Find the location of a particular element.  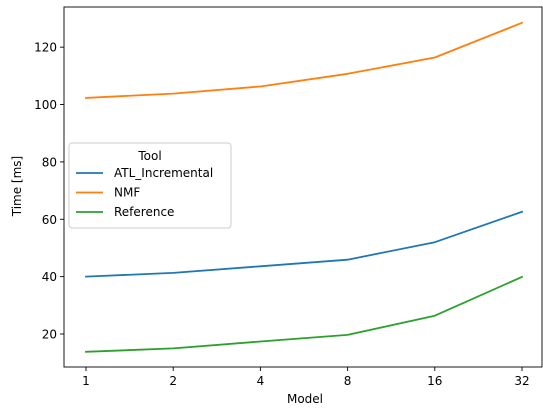

legend-box is located at coordinates (150, 185).